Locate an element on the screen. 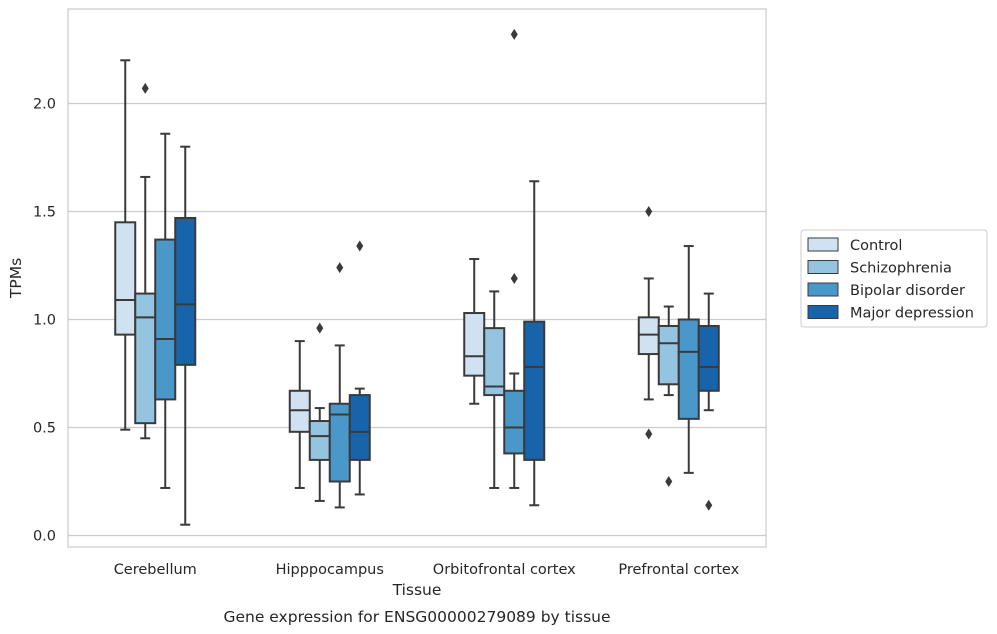 The width and height of the screenshot is (997, 634). y-tick-label: 1.0 is located at coordinates (44, 321).